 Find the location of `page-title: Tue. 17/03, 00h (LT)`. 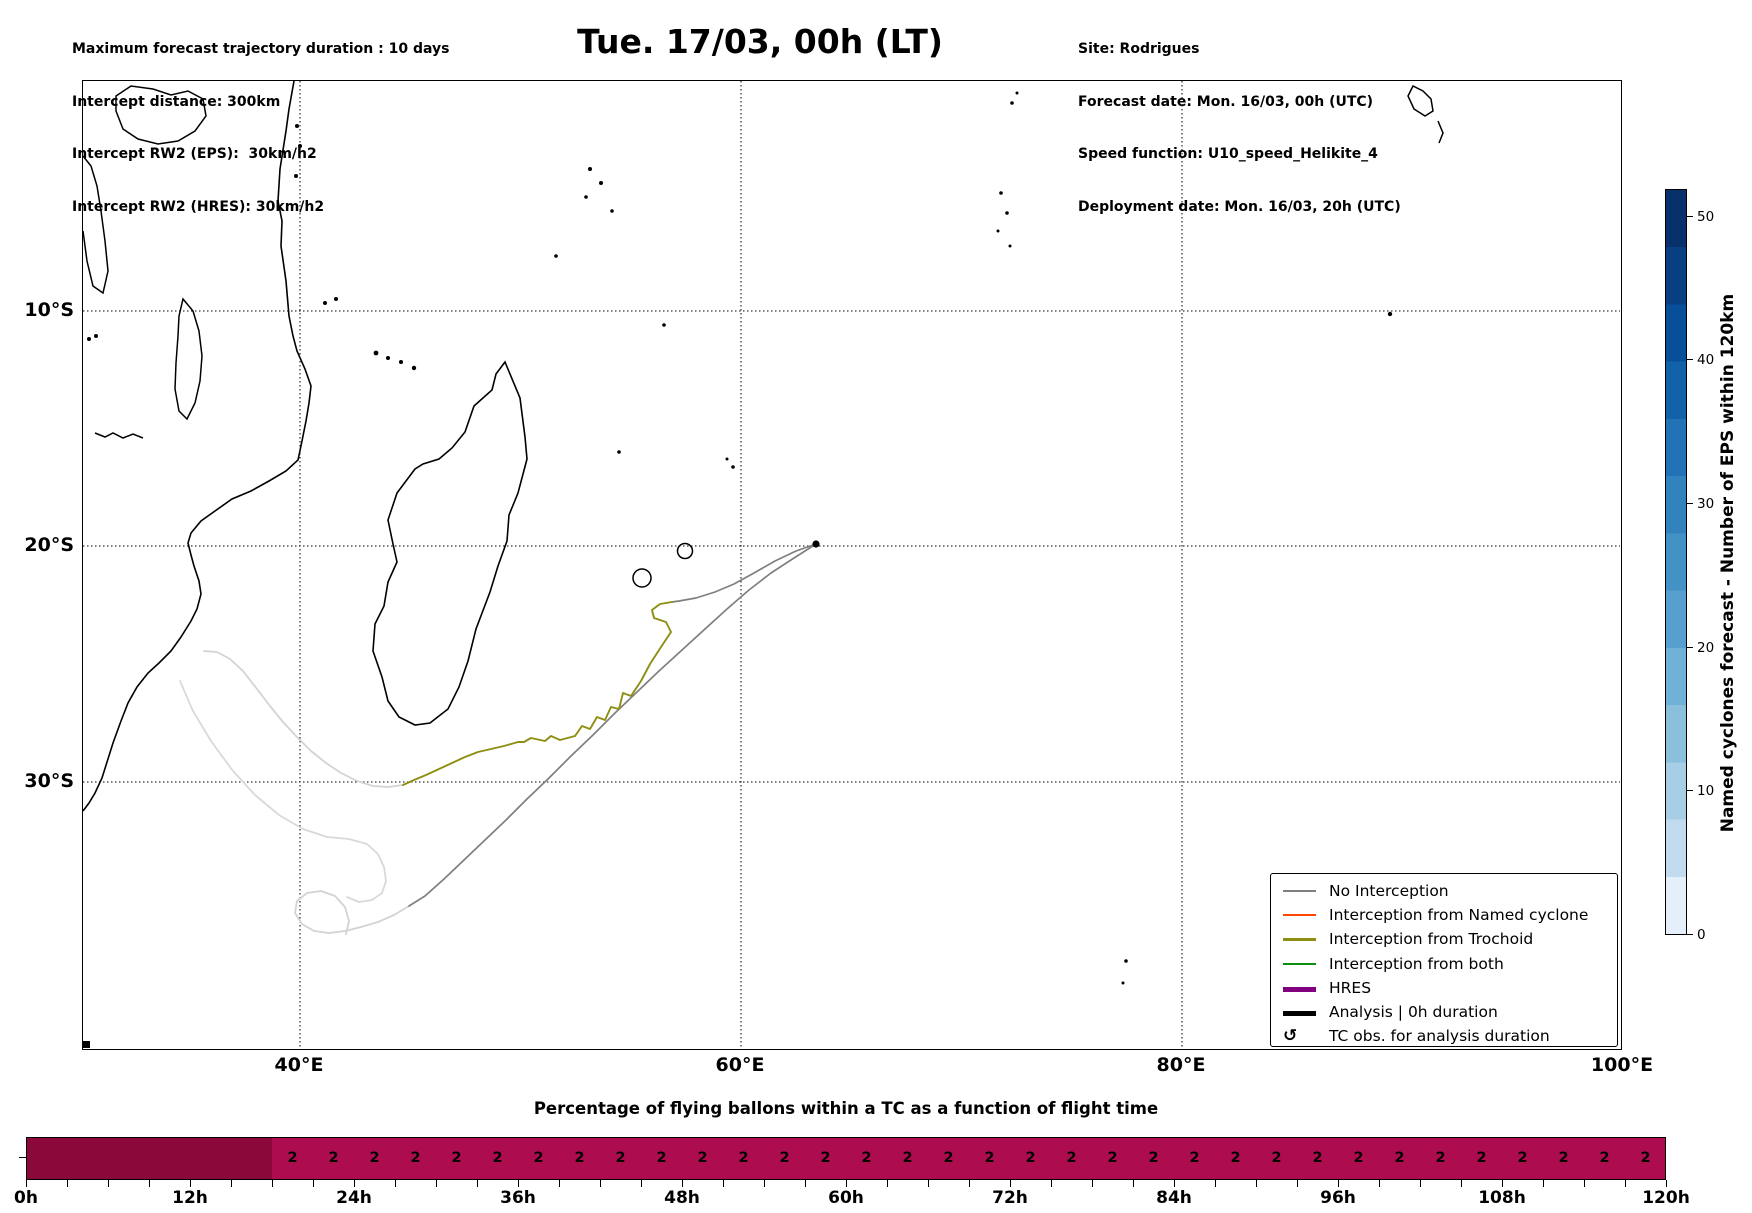

page-title: Tue. 17/03, 00h (LT) is located at coordinates (760, 41).